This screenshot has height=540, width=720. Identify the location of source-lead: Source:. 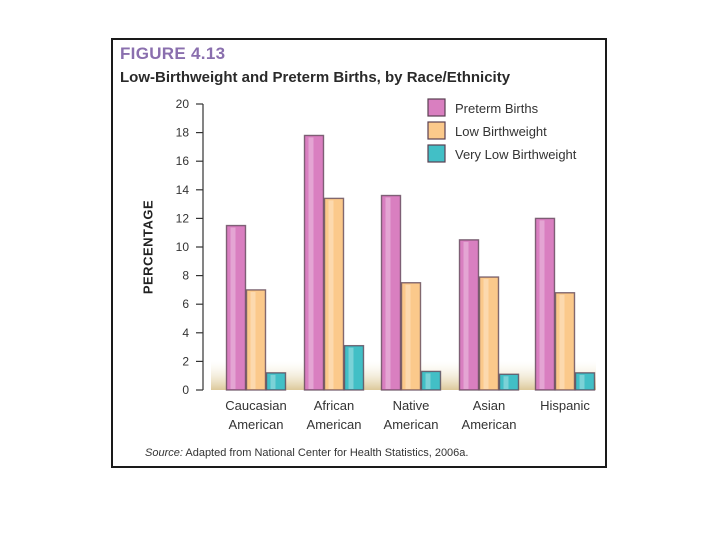
(164, 453).